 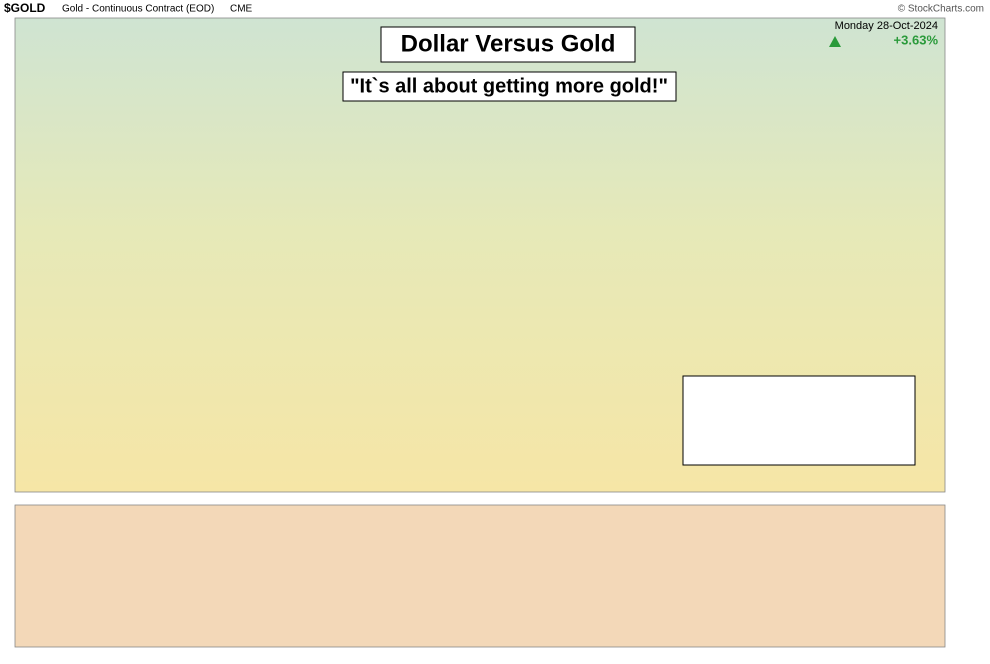 I want to click on chart-subtitle: "It`s all about getting more gold!", so click(x=509, y=86).